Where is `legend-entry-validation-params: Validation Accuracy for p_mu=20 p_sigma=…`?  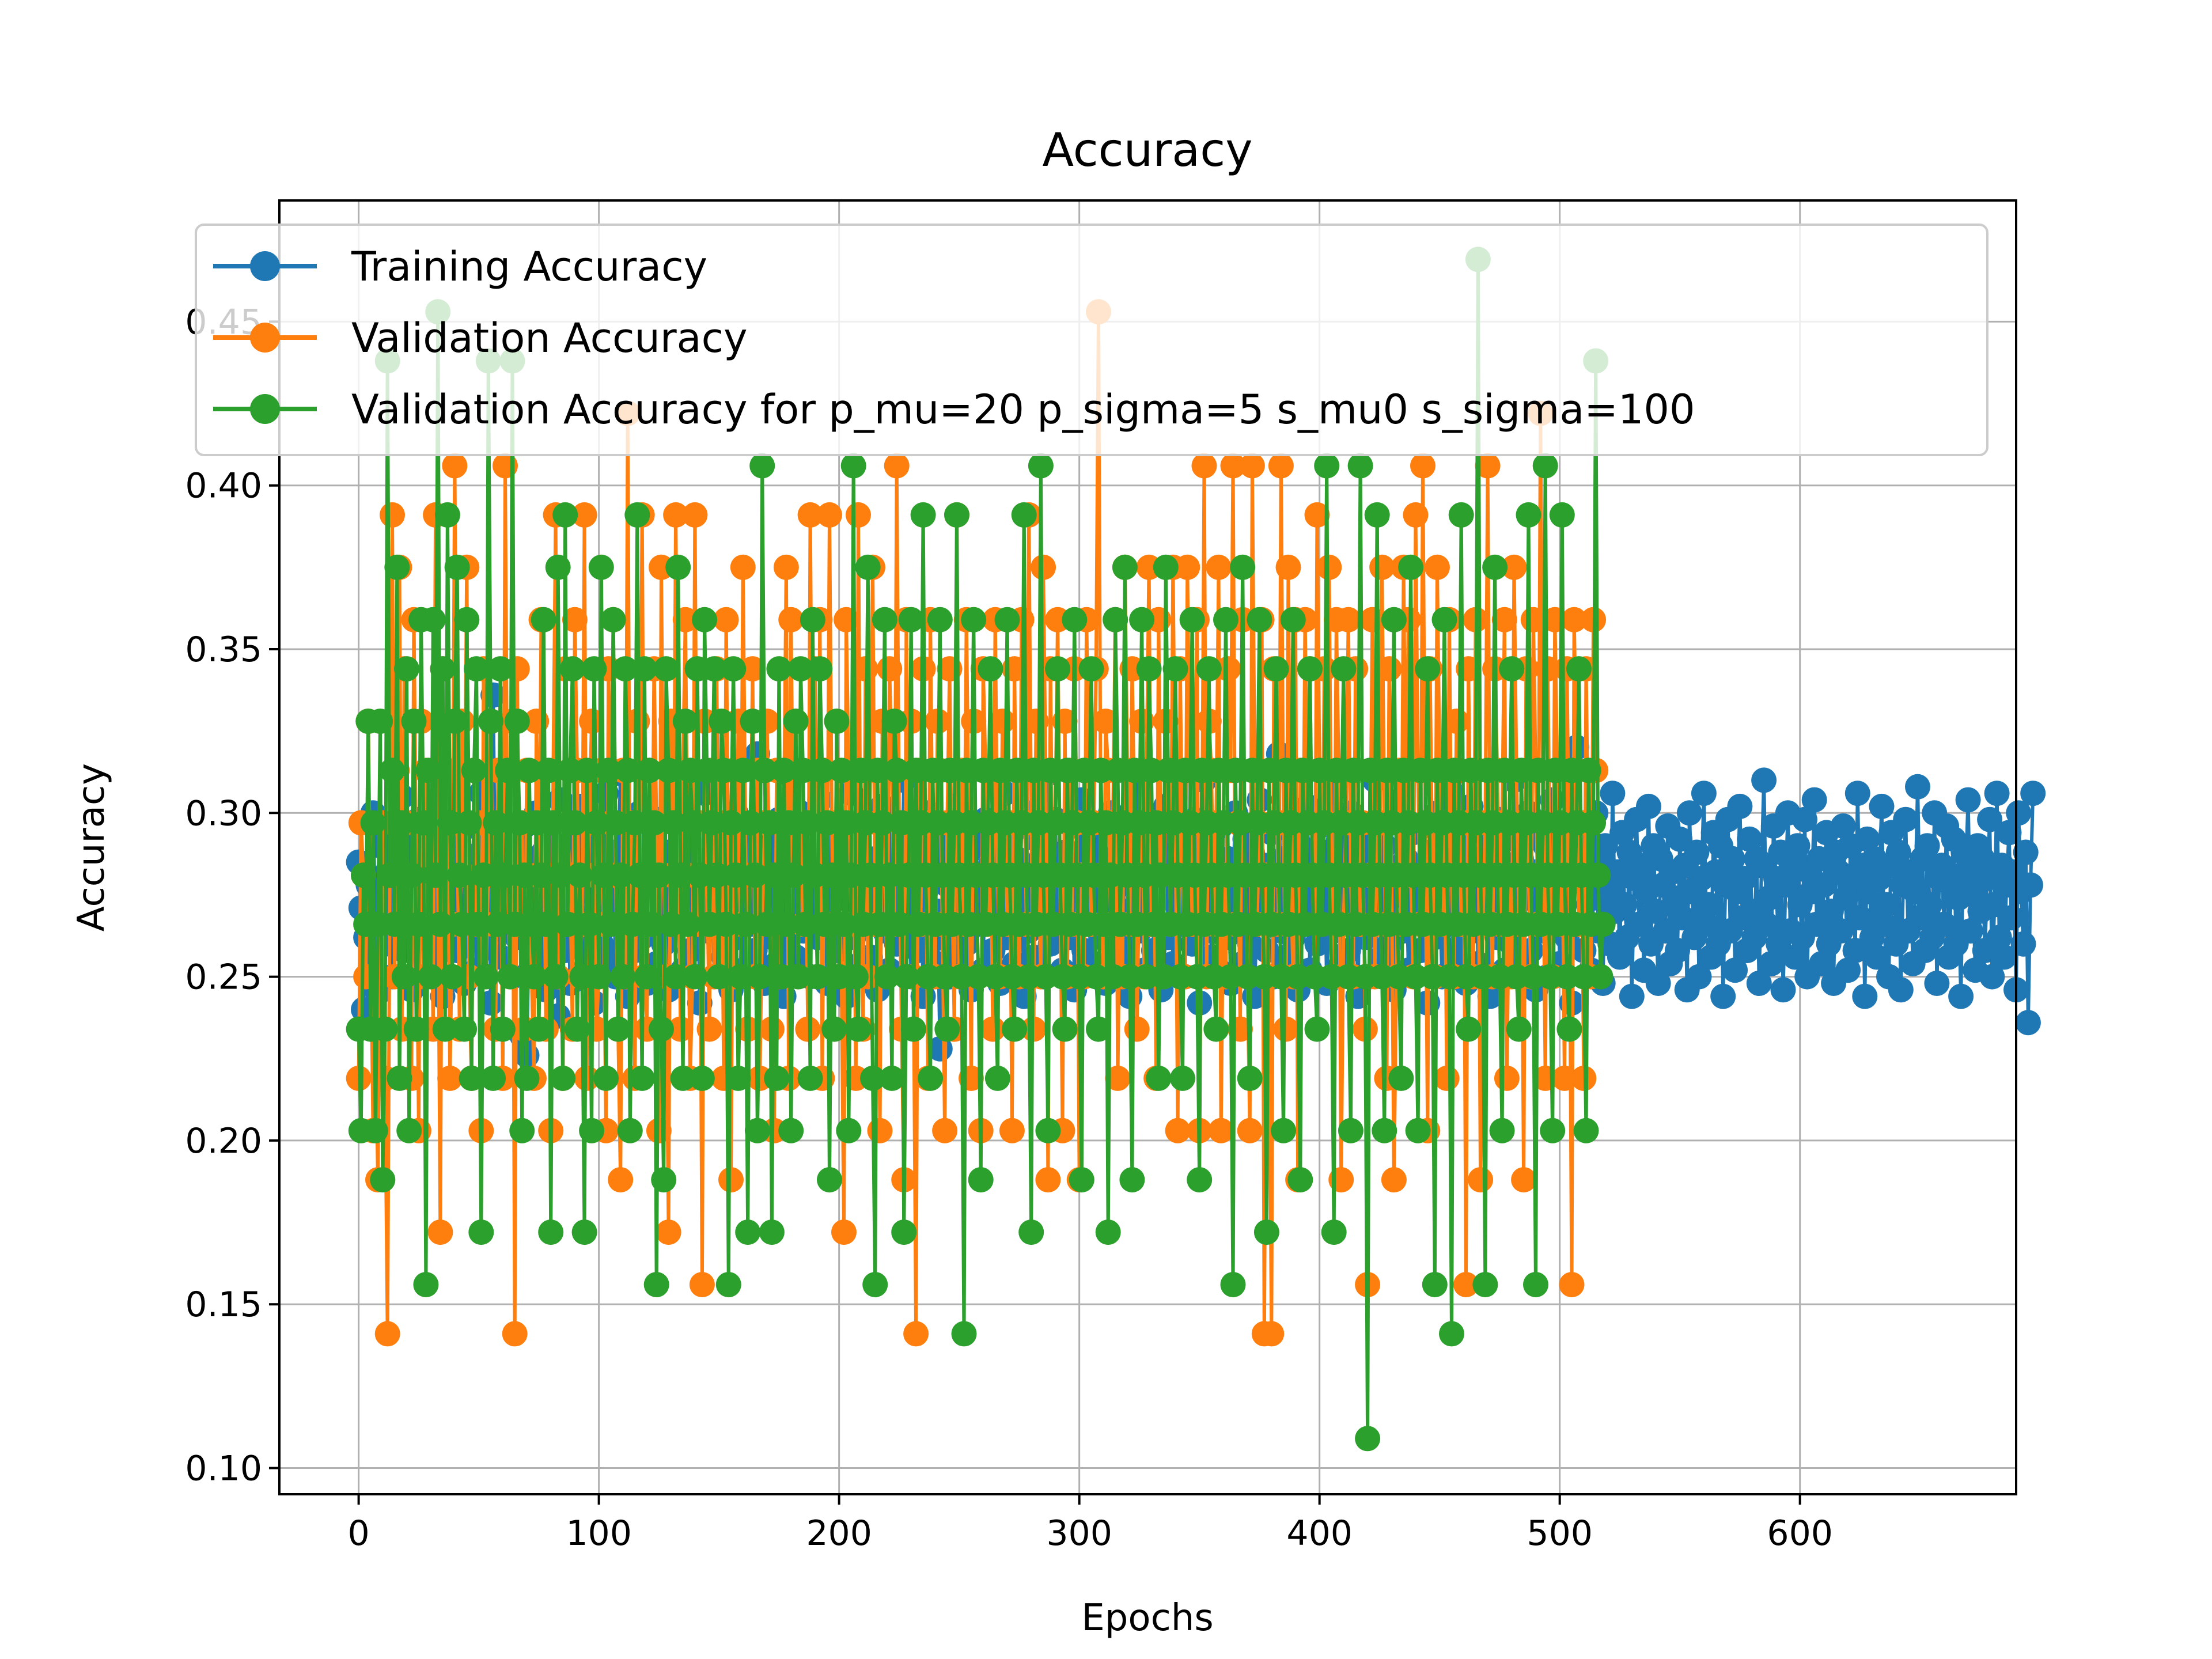 legend-entry-validation-params: Validation Accuracy for p_mu=20 p_sigma=… is located at coordinates (954, 409).